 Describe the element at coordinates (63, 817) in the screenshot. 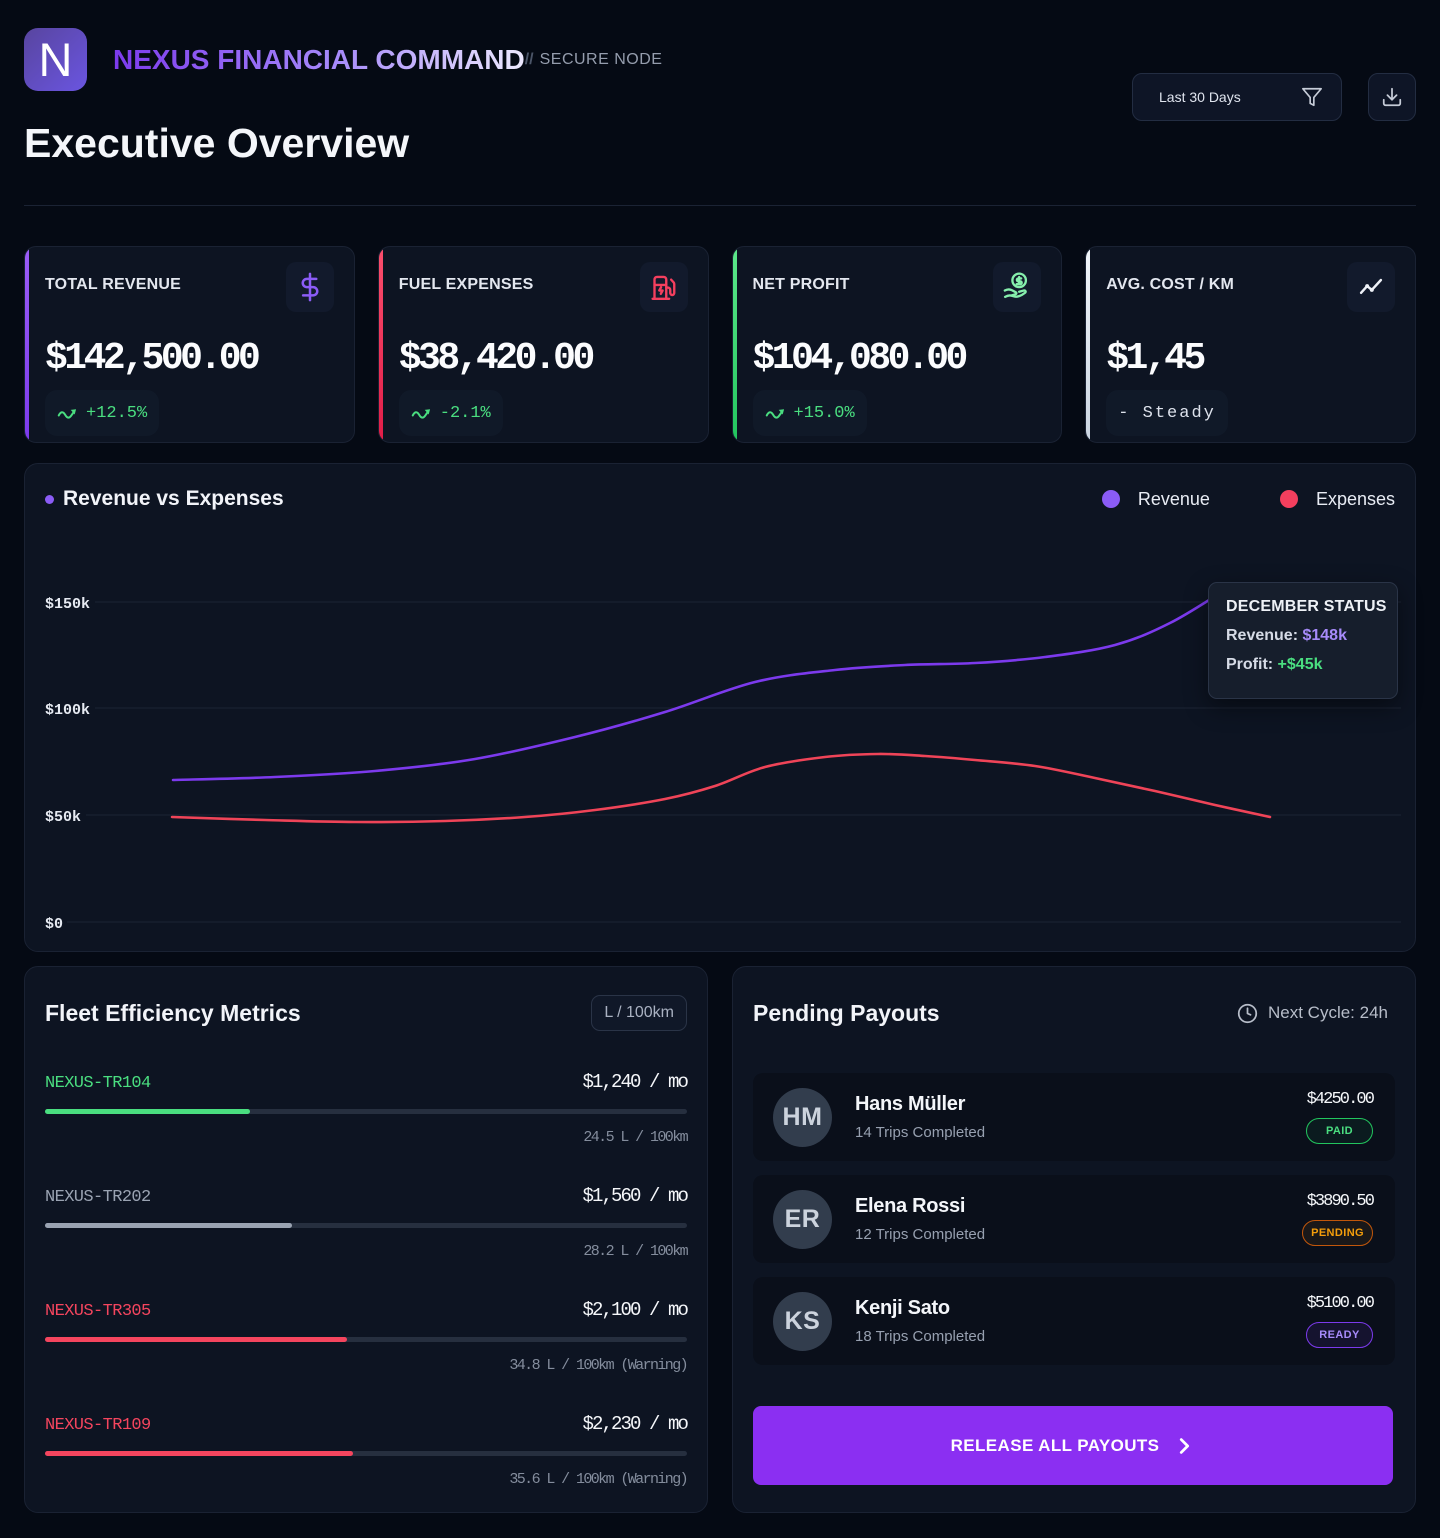

I see `svg-text: $50k` at that location.